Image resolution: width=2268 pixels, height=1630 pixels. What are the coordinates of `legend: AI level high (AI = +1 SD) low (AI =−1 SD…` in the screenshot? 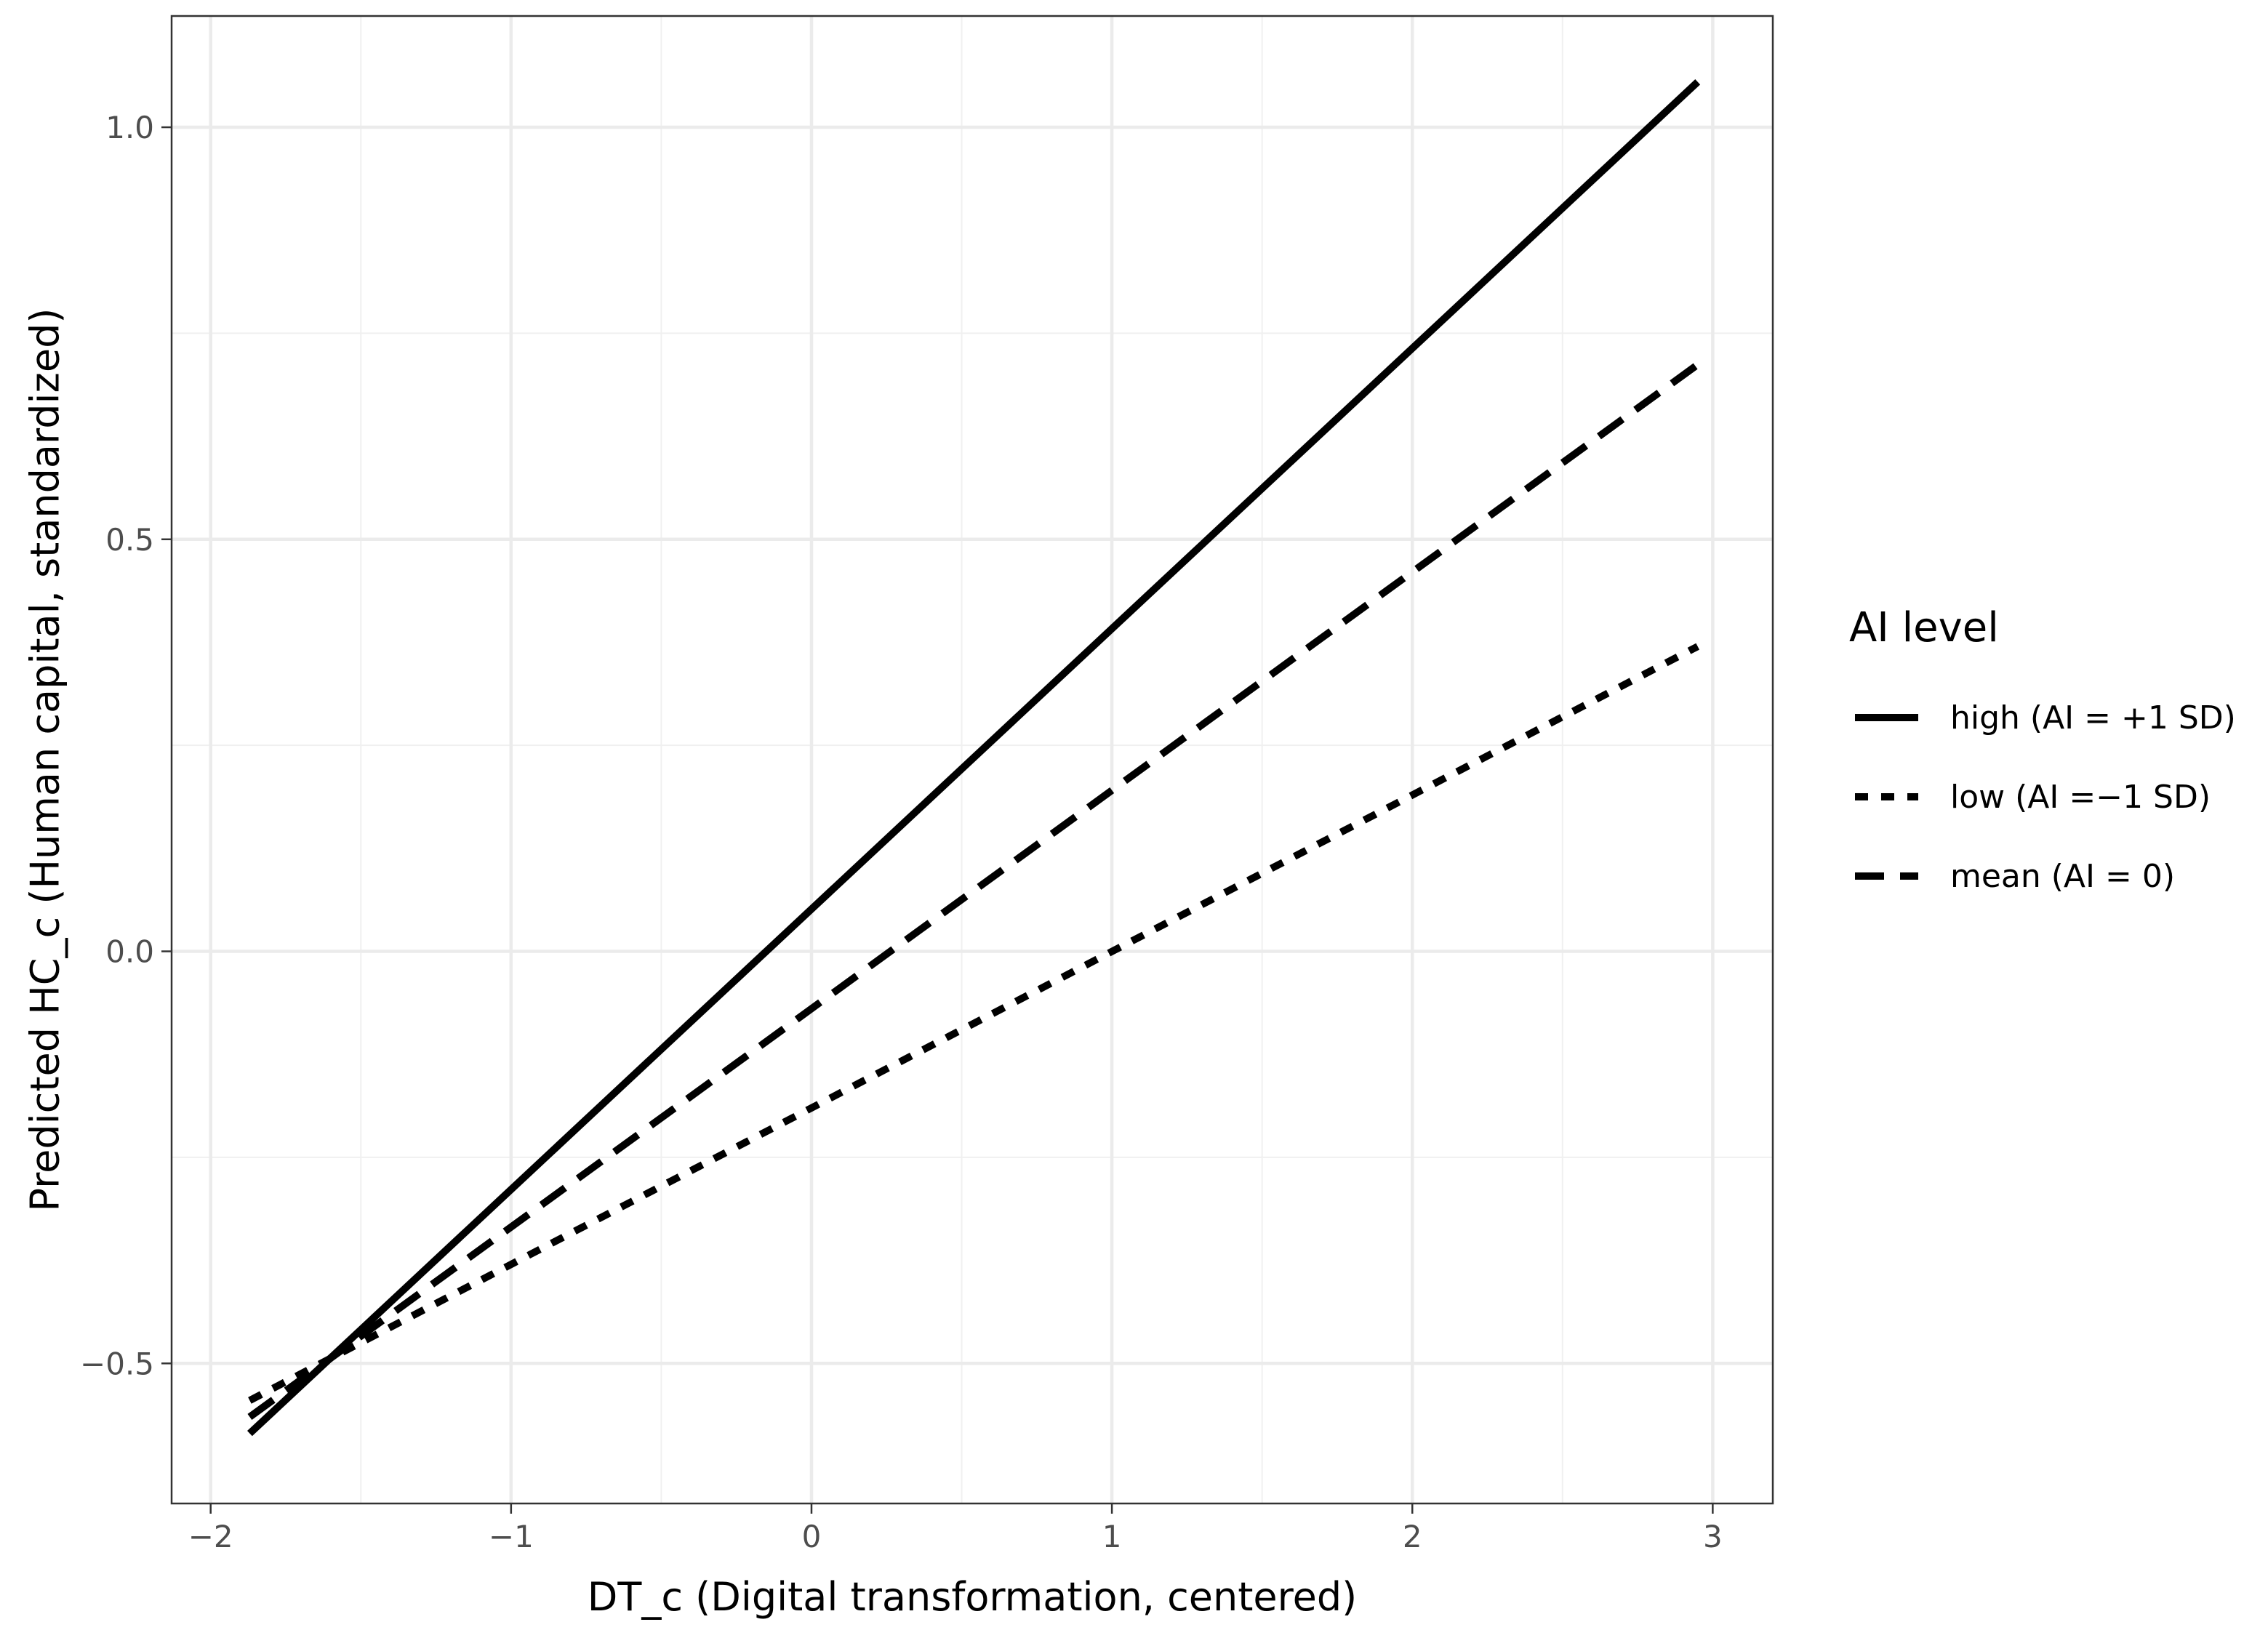 It's located at (2042, 749).